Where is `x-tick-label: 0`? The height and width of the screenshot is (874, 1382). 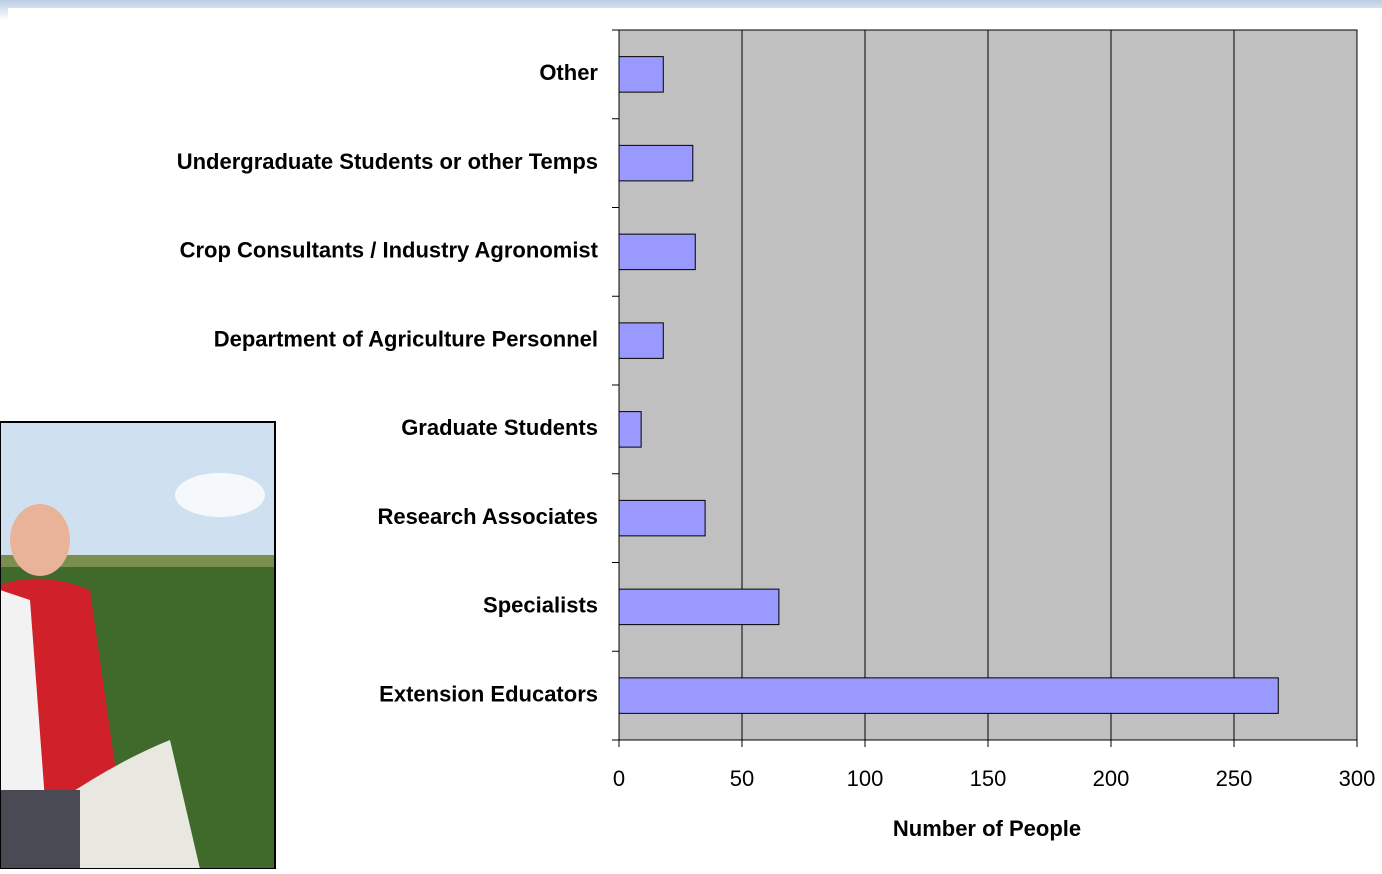 x-tick-label: 0 is located at coordinates (619, 778).